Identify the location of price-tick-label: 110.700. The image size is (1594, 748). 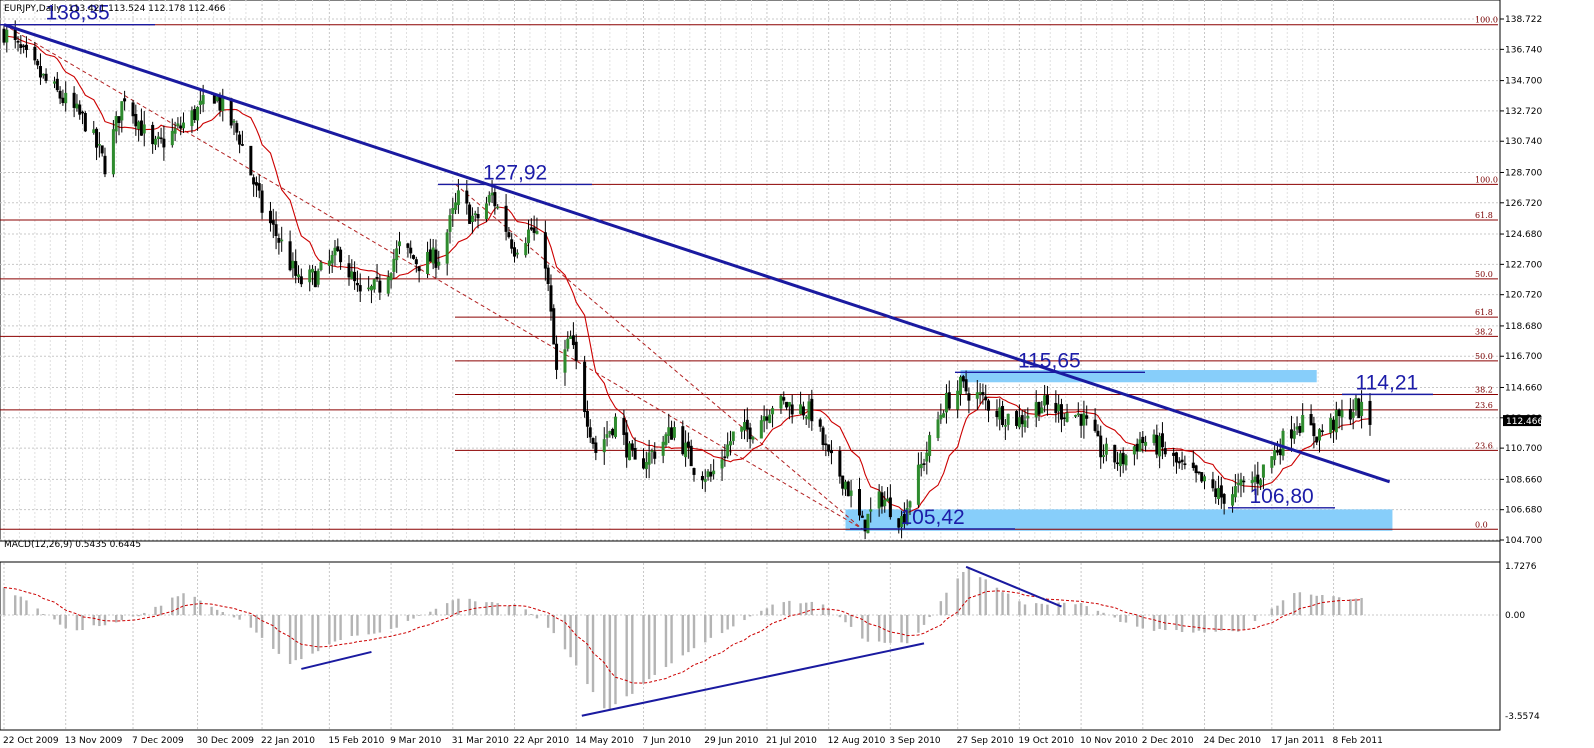
(1523, 449).